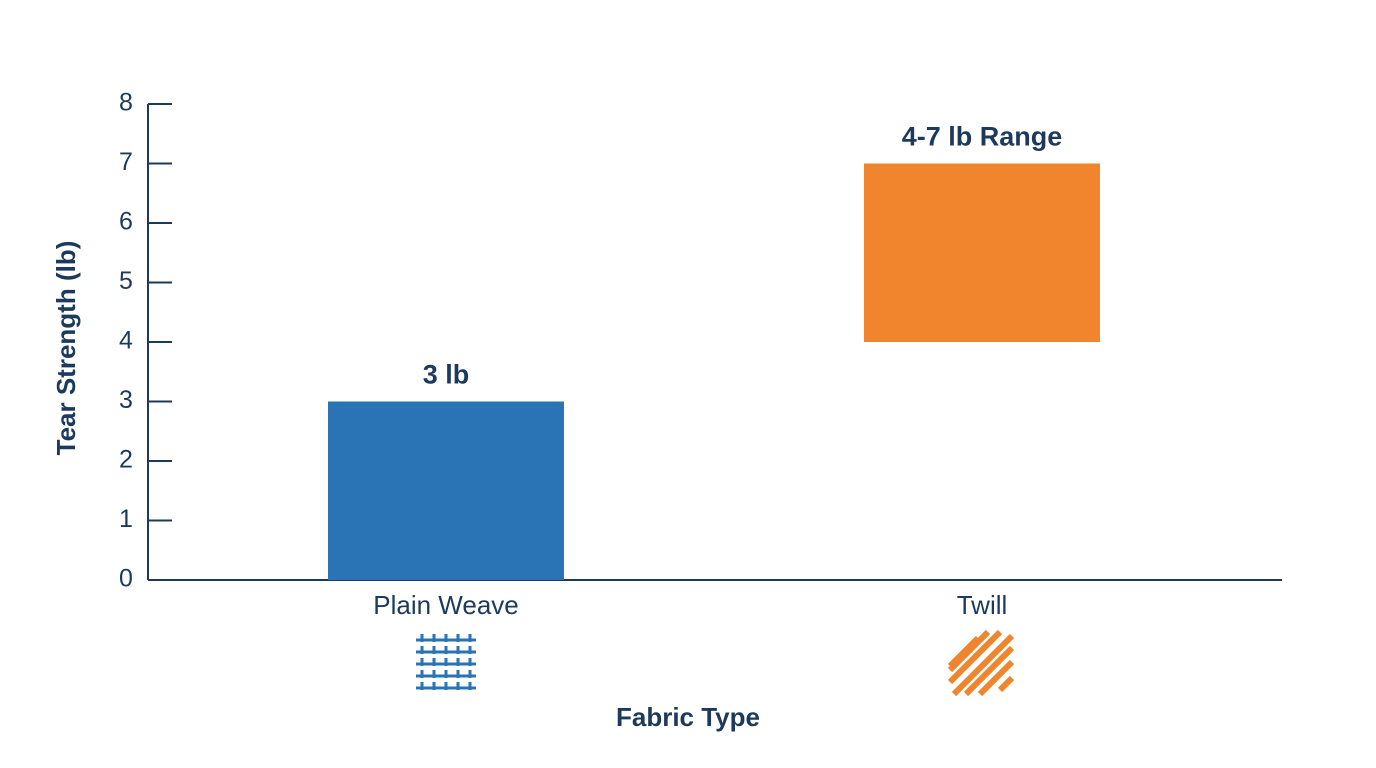  Describe the element at coordinates (446, 375) in the screenshot. I see `value-label: 3 lb` at that location.